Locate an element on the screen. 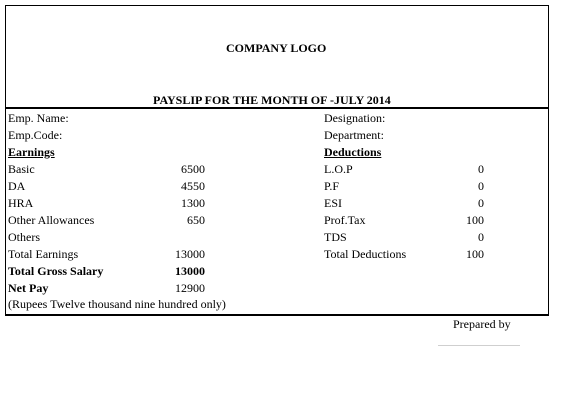 The height and width of the screenshot is (414, 566). earning-label: HRA is located at coordinates (21, 203).